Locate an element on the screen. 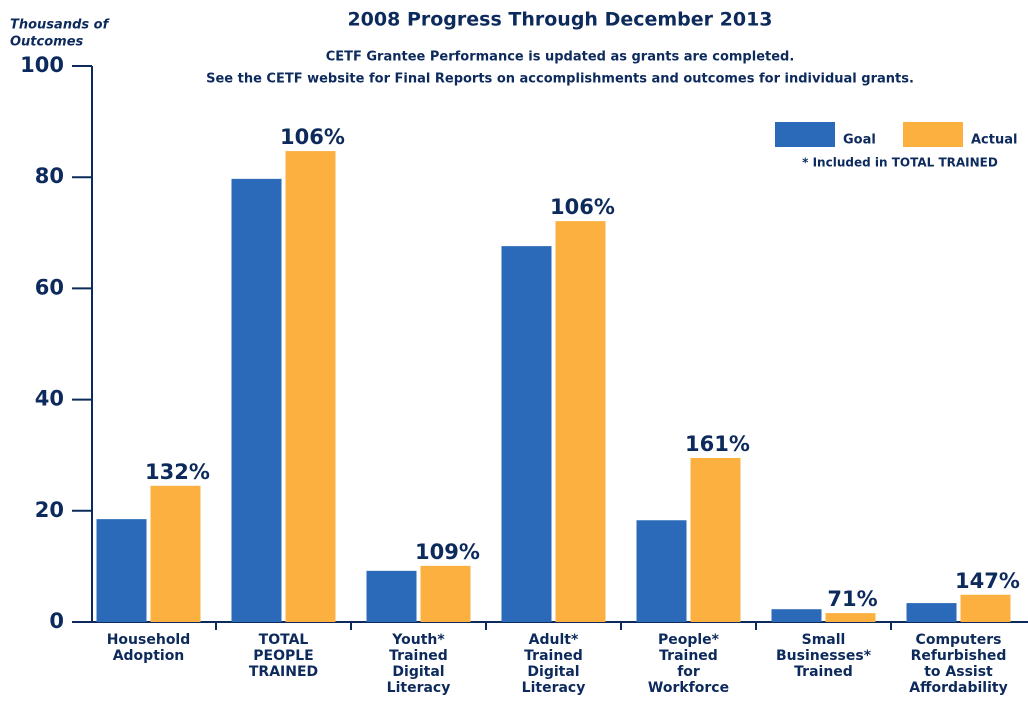 The height and width of the screenshot is (701, 1028). x-tick-label: Affordability is located at coordinates (958, 688).